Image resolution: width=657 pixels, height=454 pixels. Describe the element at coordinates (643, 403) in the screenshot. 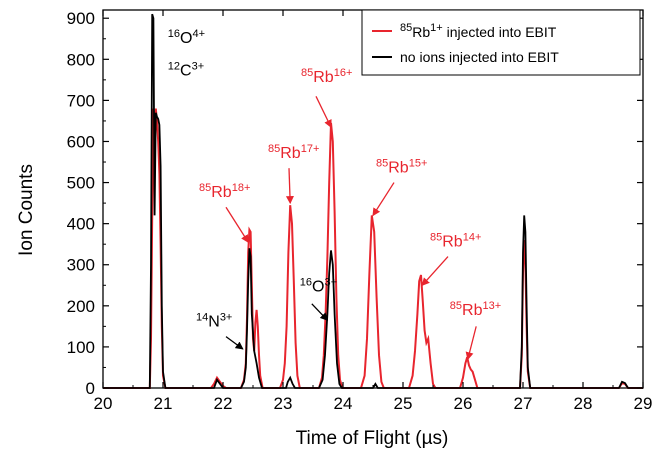

I see `x-tick-label: 29` at that location.